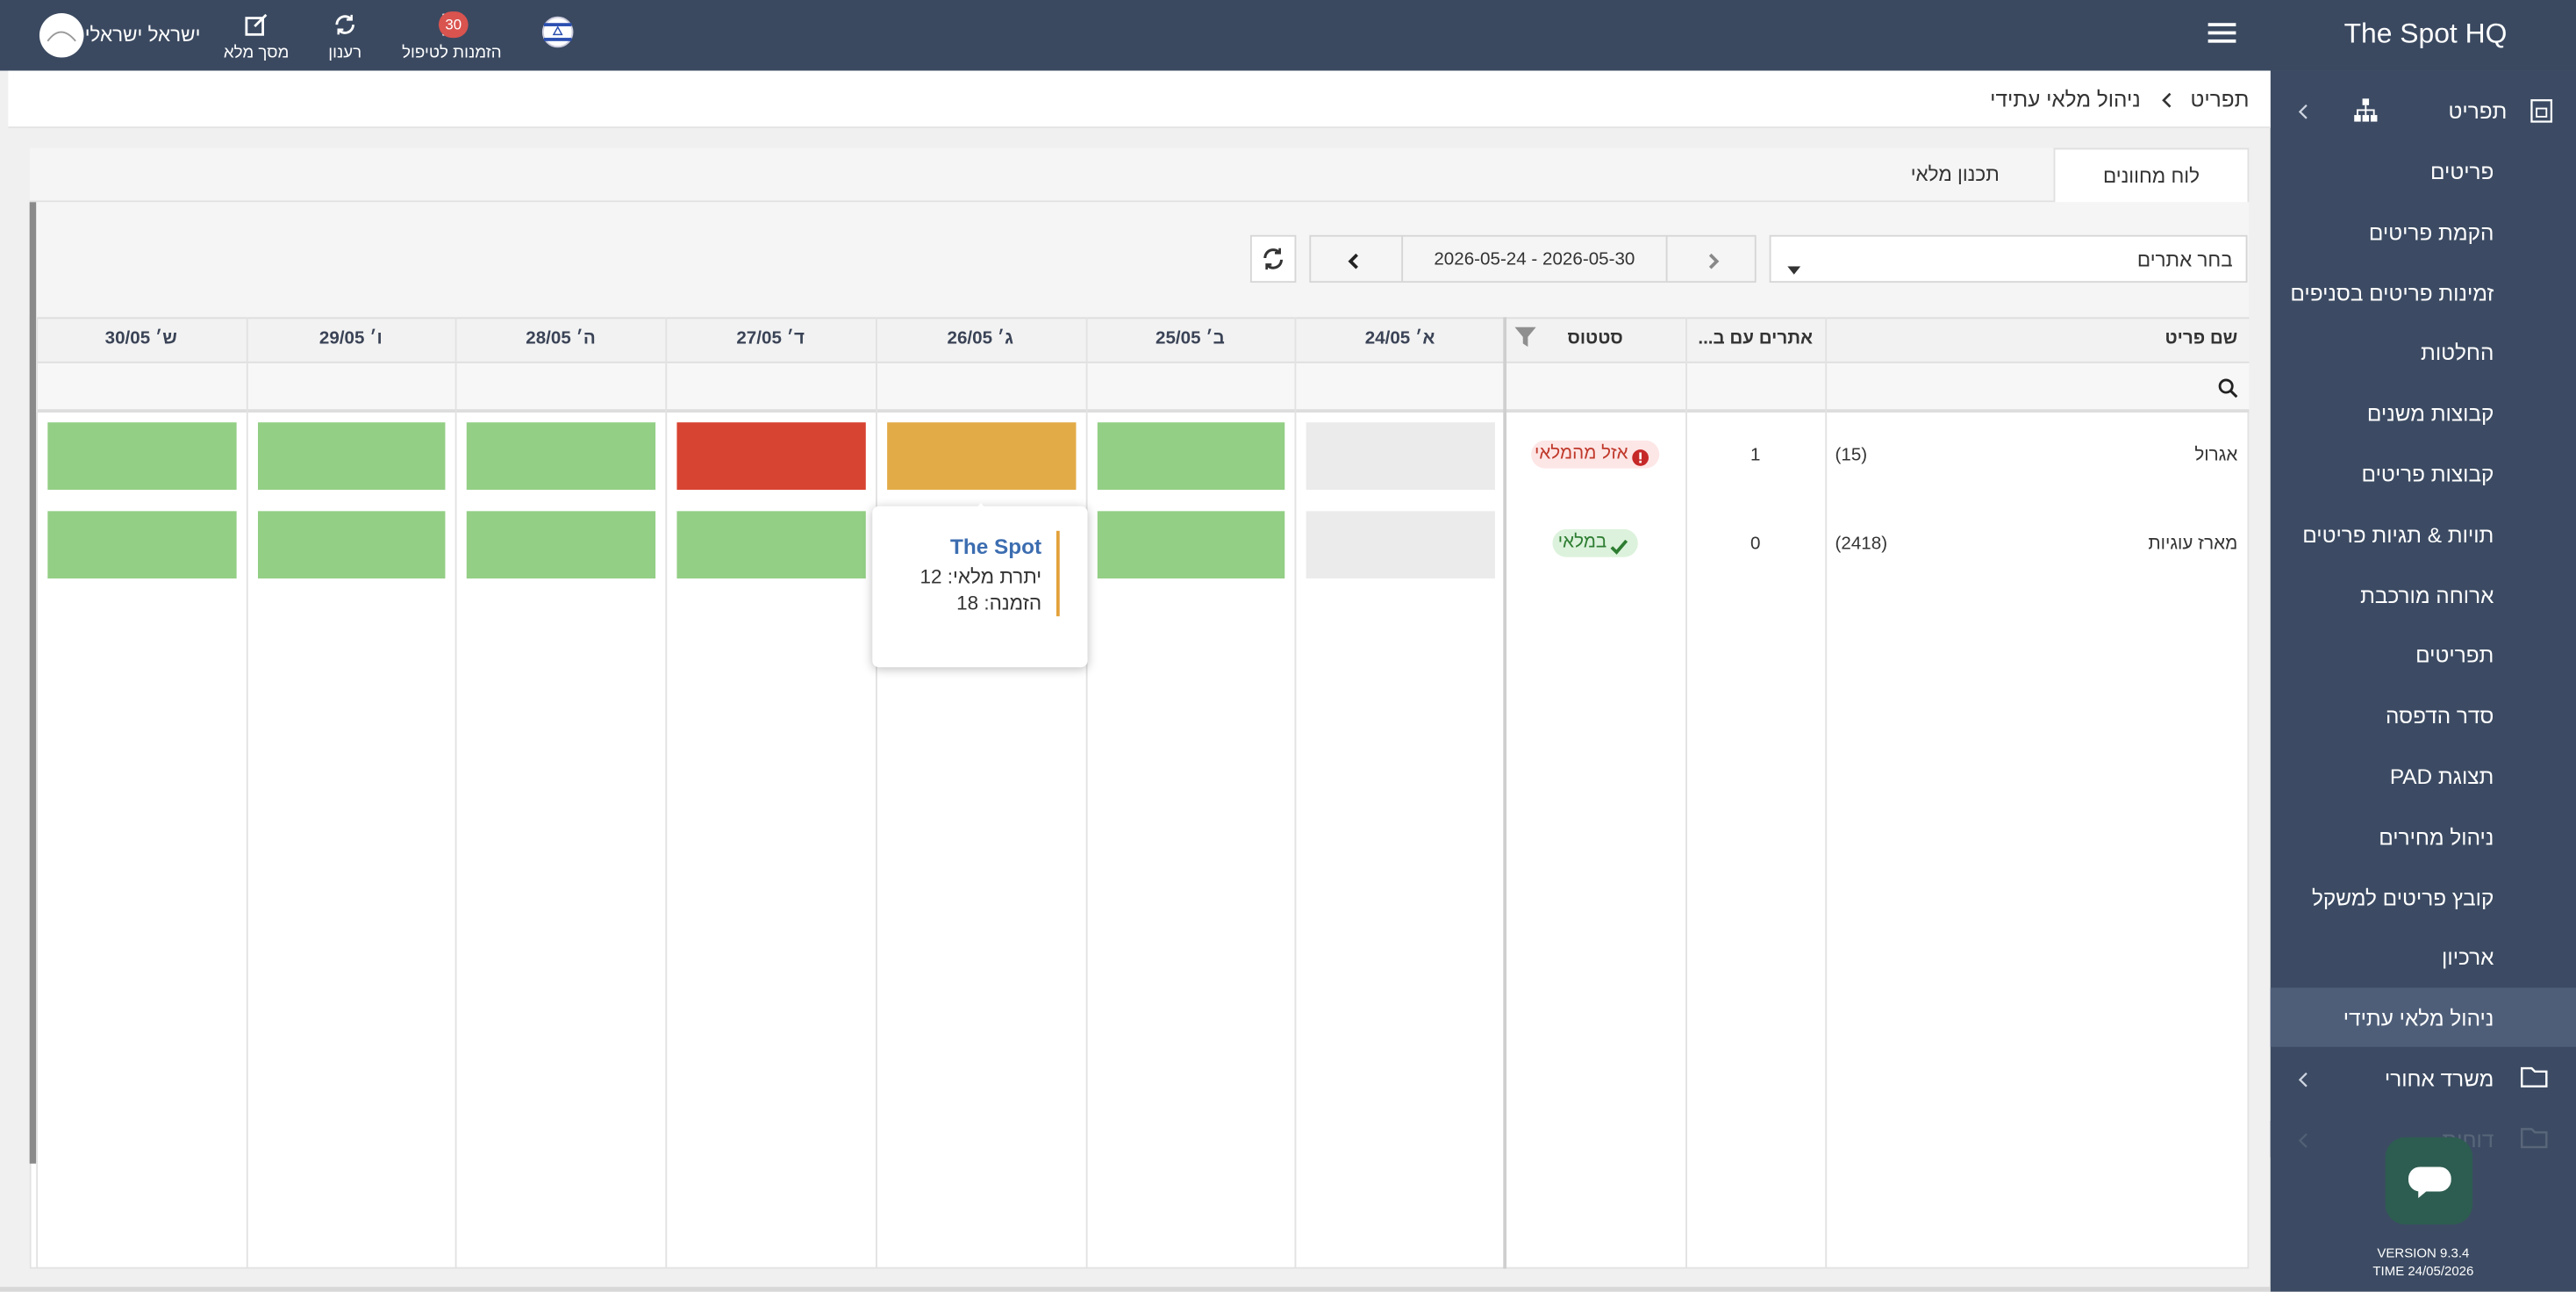  What do you see at coordinates (2423, 352) in the screenshot?
I see `sidebar-item: החלטות` at bounding box center [2423, 352].